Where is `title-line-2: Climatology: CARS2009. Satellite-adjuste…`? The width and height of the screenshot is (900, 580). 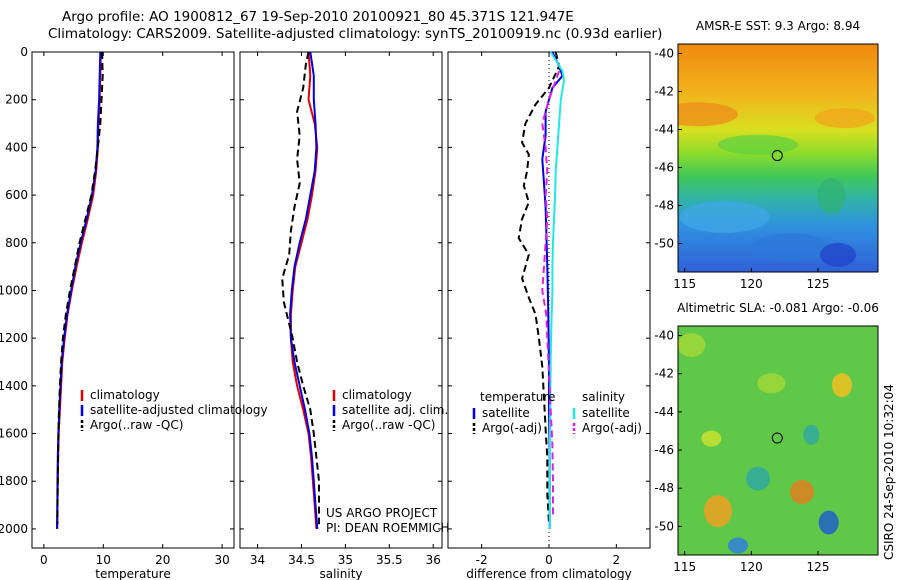 title-line-2: Climatology: CARS2009. Satellite-adjuste… is located at coordinates (355, 34).